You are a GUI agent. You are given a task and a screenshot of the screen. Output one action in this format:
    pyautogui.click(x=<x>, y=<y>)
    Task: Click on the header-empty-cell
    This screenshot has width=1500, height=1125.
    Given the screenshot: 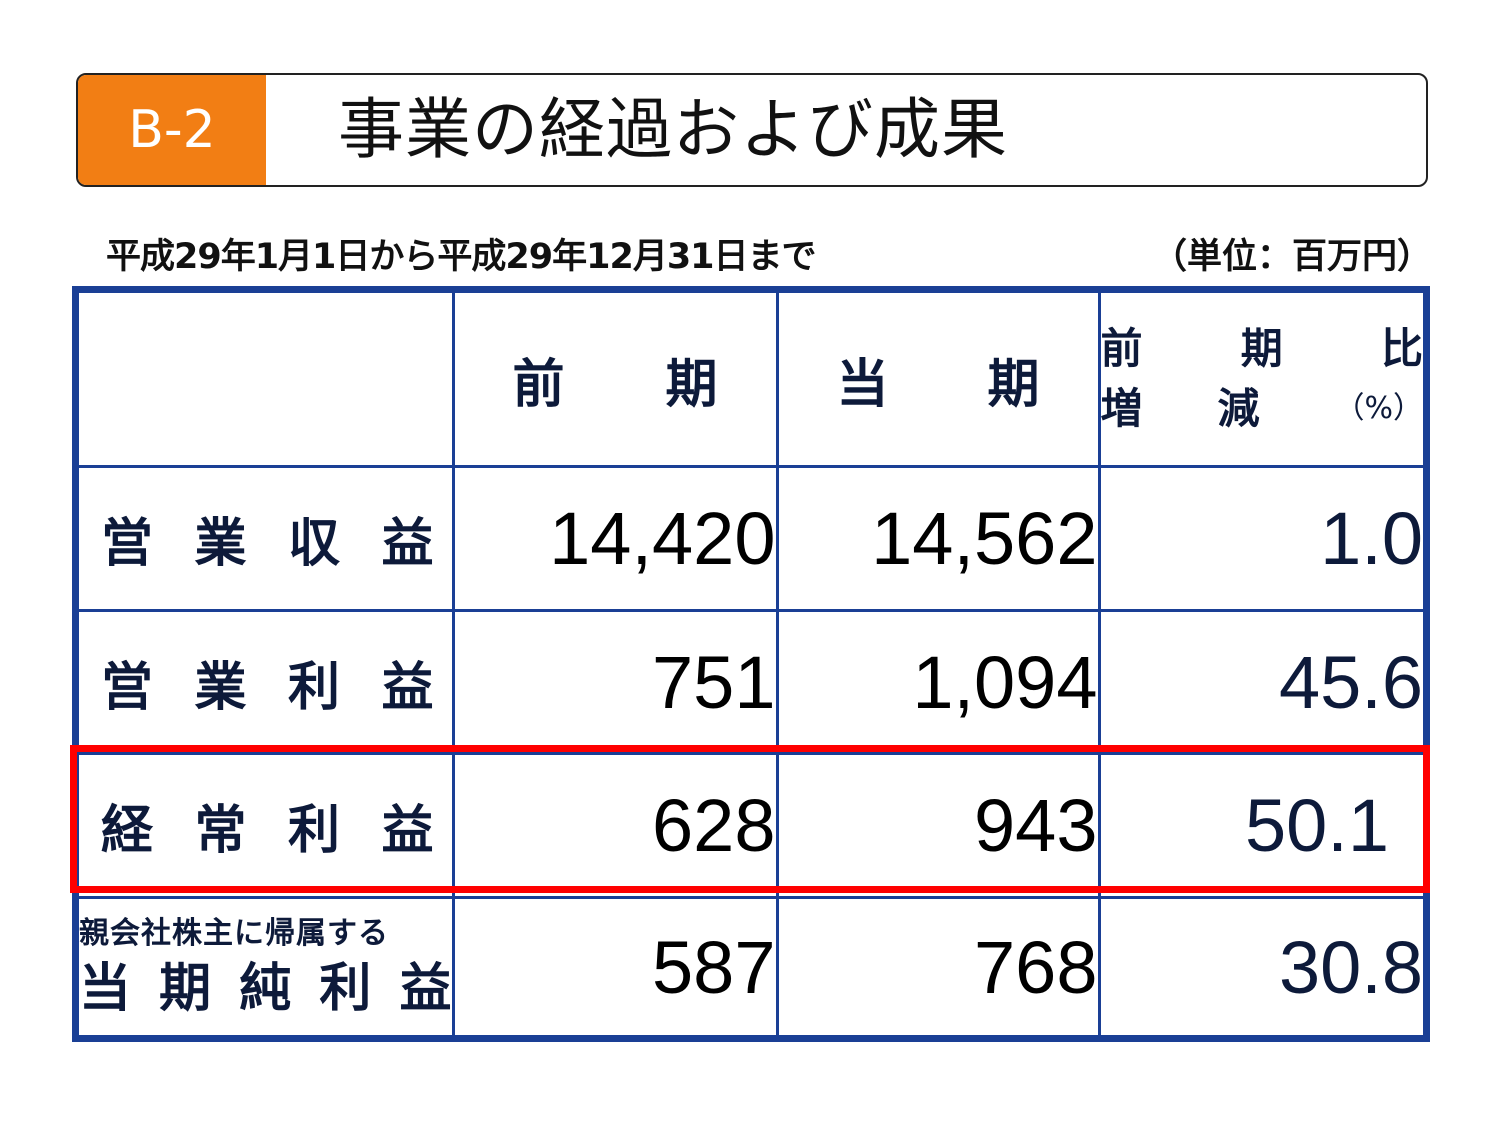 What is the action you would take?
    pyautogui.click(x=267, y=381)
    